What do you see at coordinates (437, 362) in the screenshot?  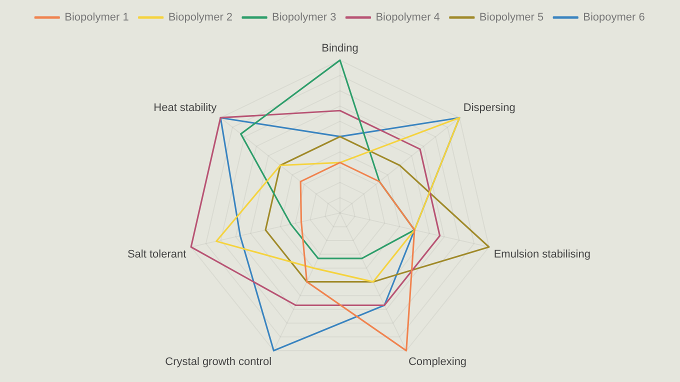 I see `spoke-label: Complexing` at bounding box center [437, 362].